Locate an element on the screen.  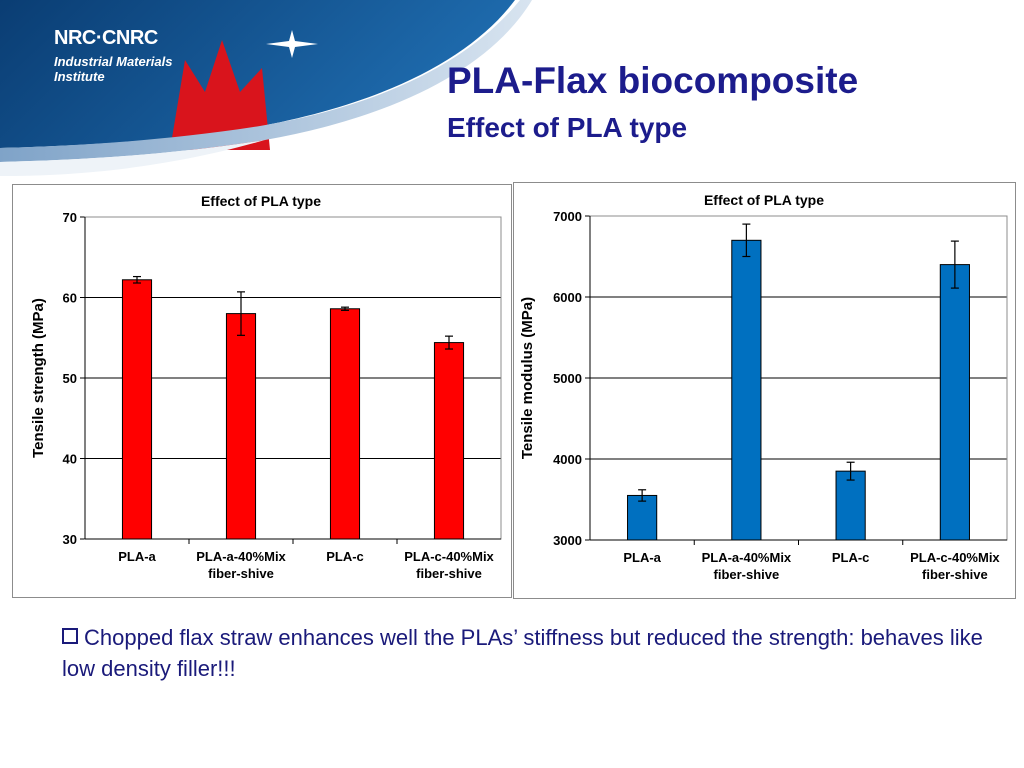
y-tick-label: 4000 is located at coordinates (567, 459).